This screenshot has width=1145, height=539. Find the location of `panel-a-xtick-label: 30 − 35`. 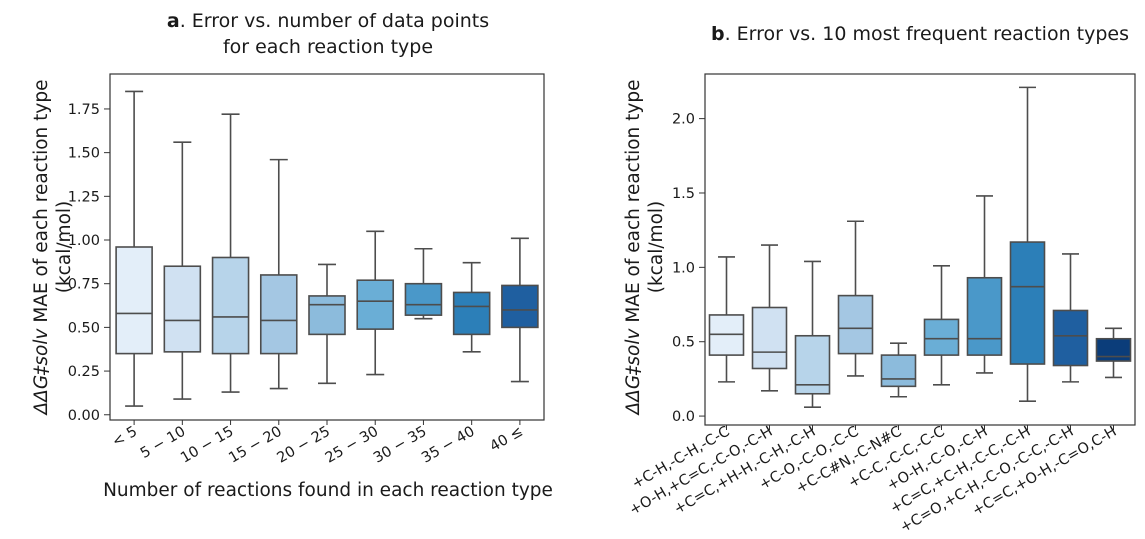

panel-a-xtick-label: 30 − 35 is located at coordinates (400, 445).